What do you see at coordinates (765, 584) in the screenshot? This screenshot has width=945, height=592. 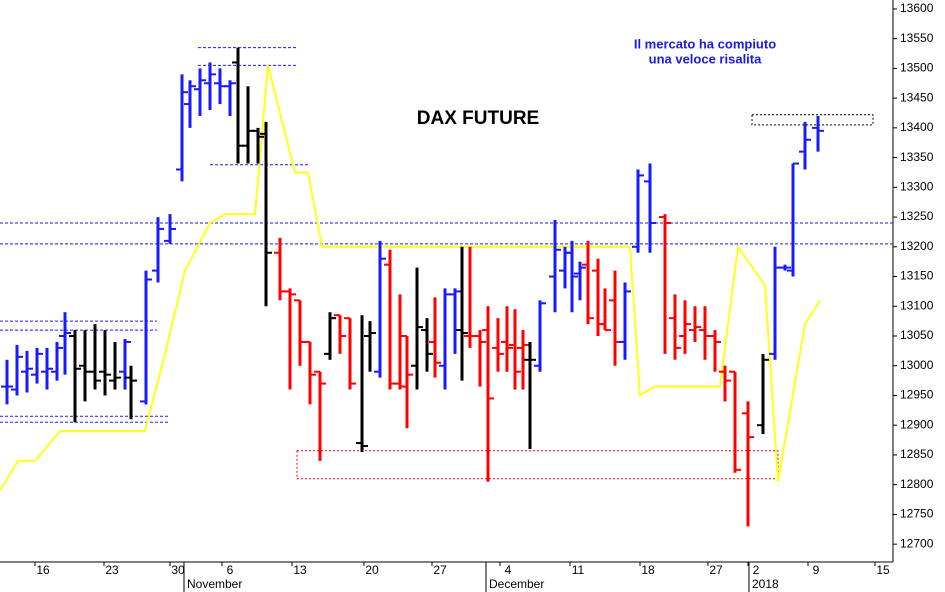 I see `month-label: 2018` at bounding box center [765, 584].